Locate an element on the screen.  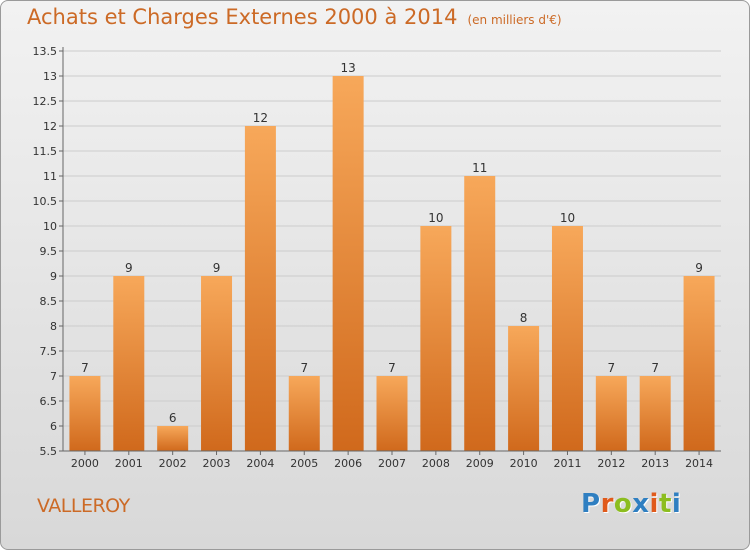
x-tick-label: 2010 is located at coordinates (524, 463).